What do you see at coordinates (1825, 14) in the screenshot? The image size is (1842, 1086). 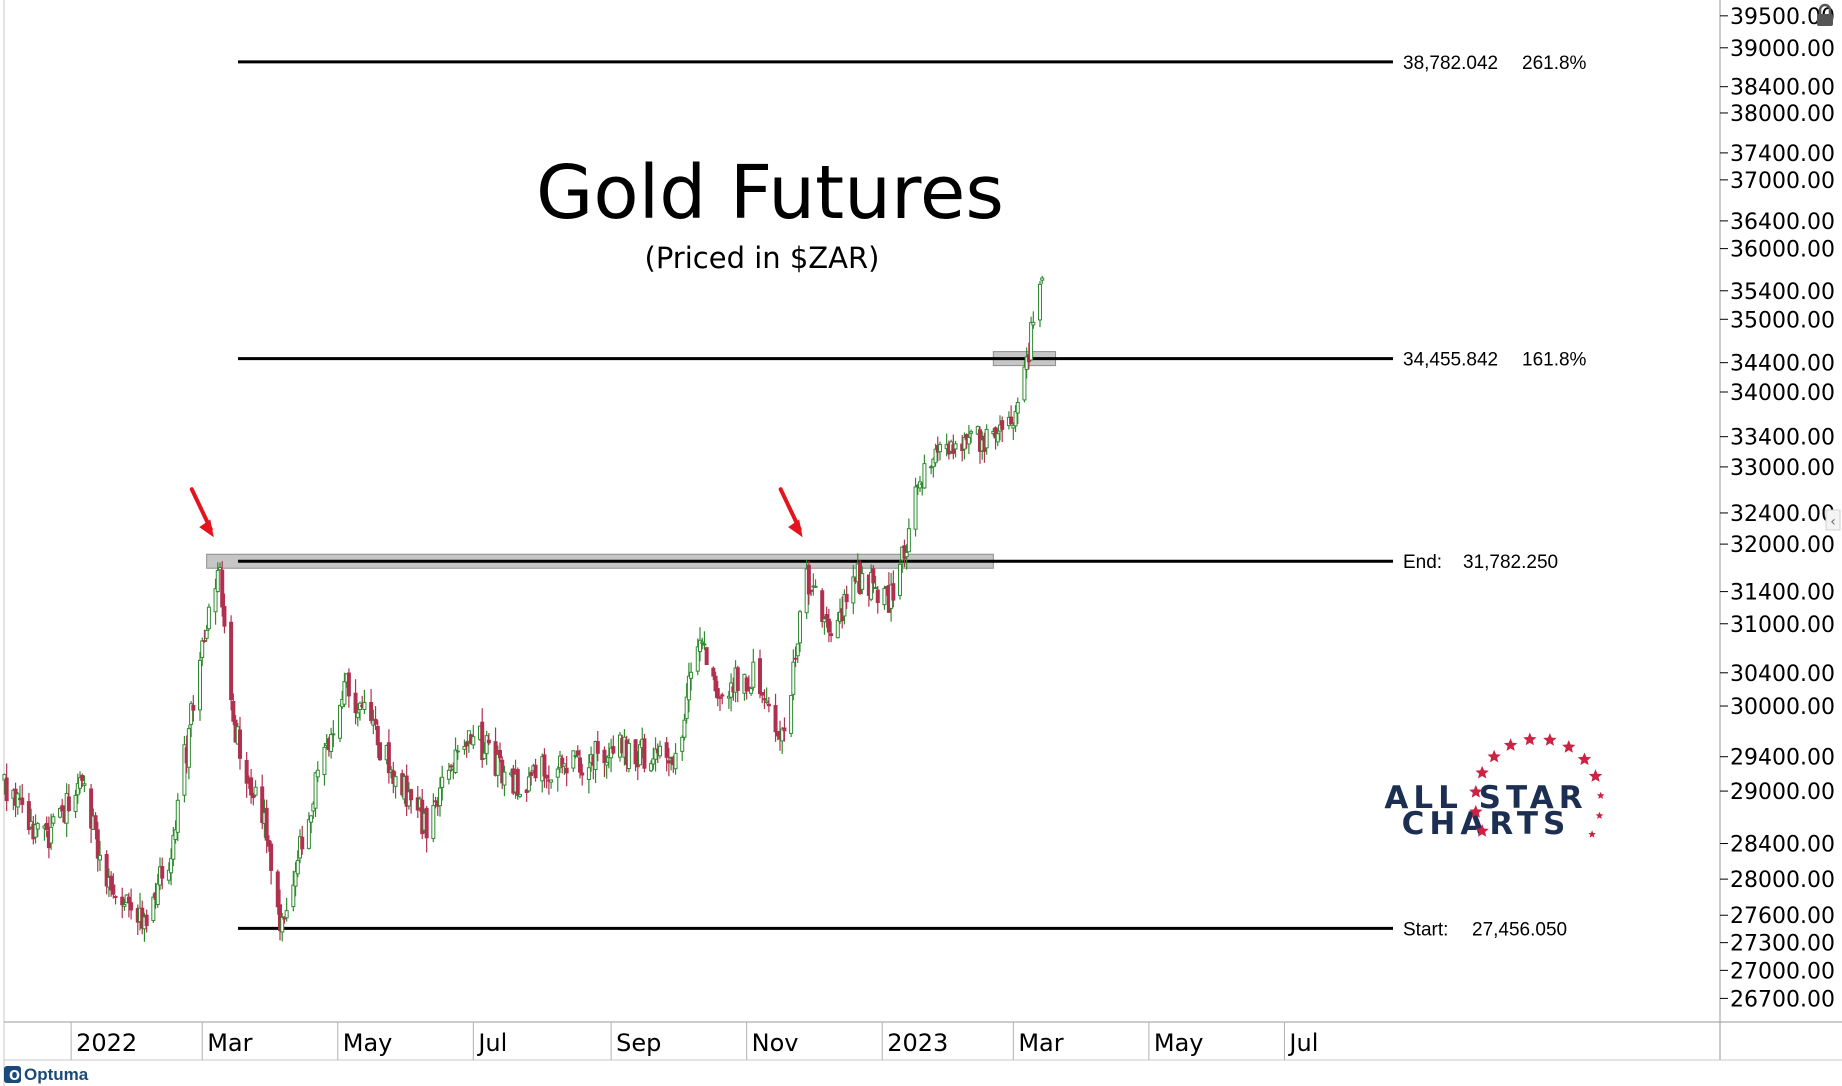 I see `lock-icon` at bounding box center [1825, 14].